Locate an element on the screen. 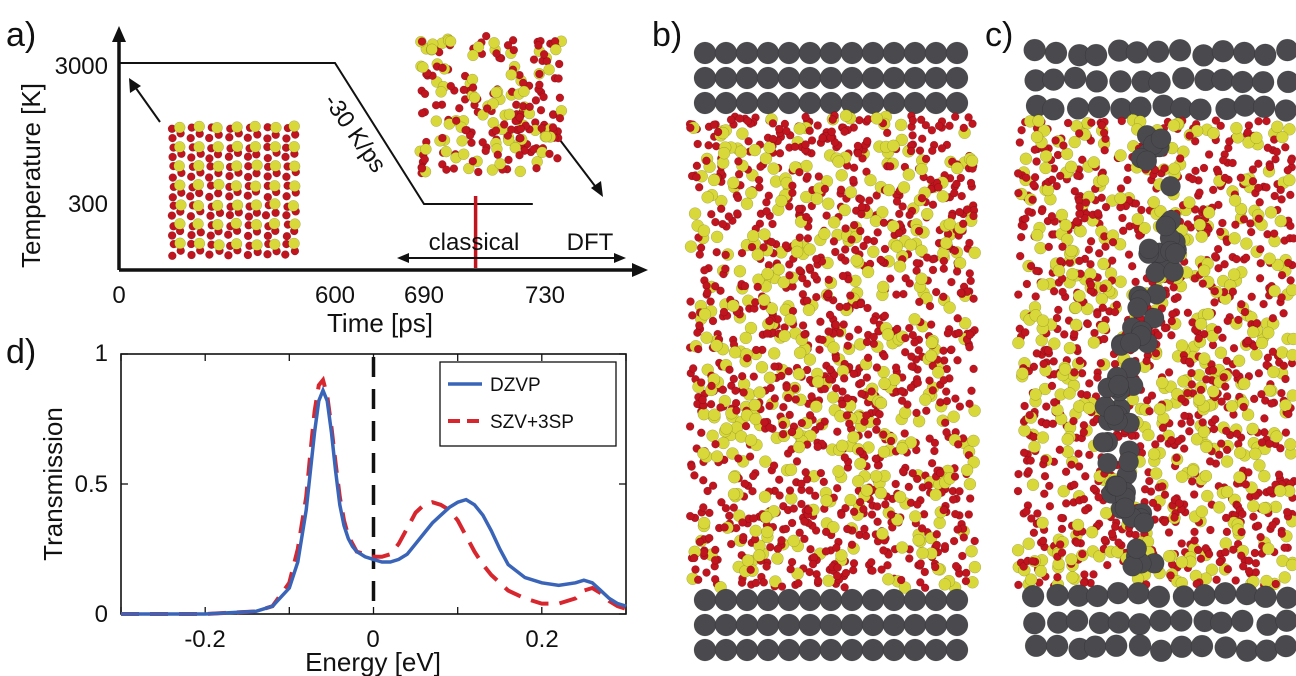  schedule-y-arrowhead is located at coordinates (119, 34).